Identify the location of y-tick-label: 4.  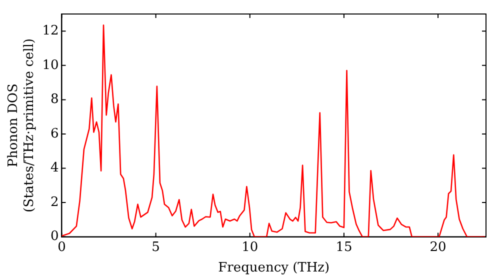
(54, 168).